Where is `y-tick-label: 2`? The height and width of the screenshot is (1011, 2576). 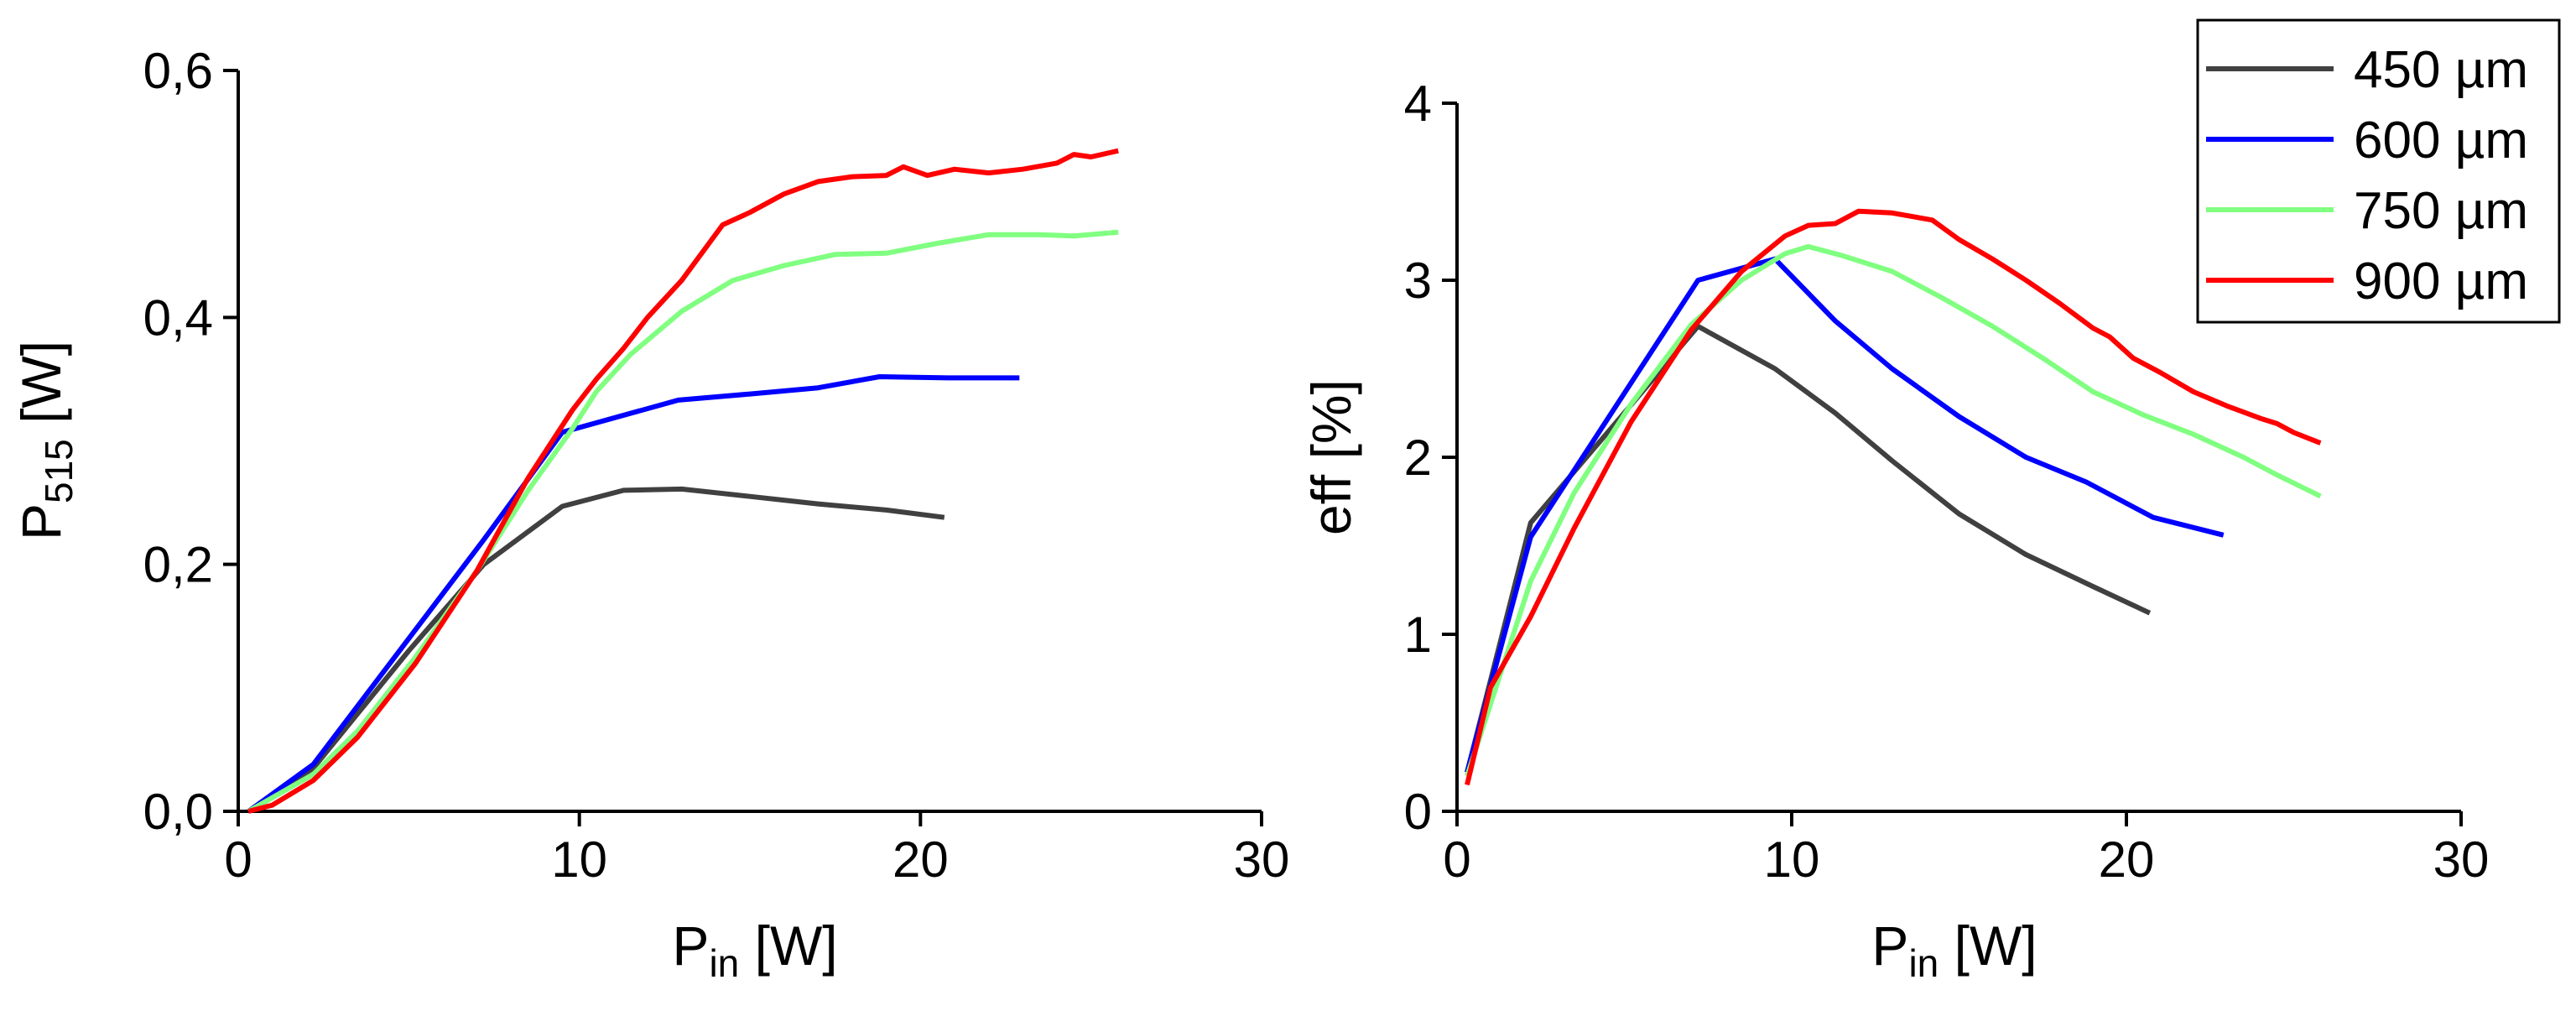 y-tick-label: 2 is located at coordinates (1418, 458).